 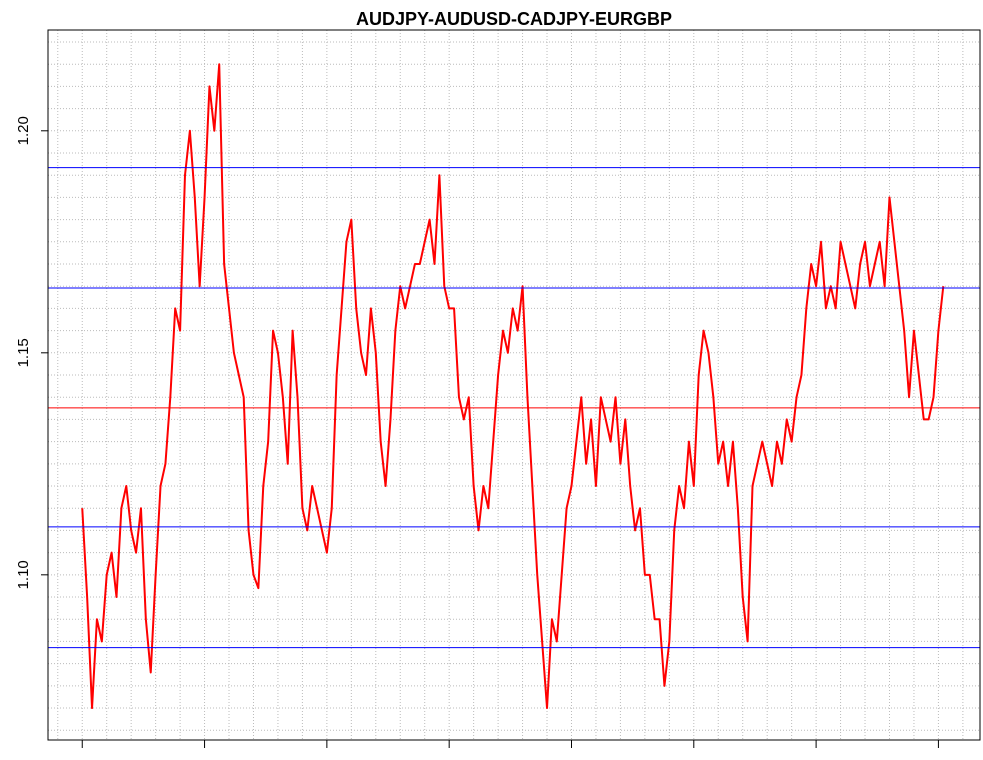 I want to click on y-tick-label: 1.10, so click(x=23, y=574).